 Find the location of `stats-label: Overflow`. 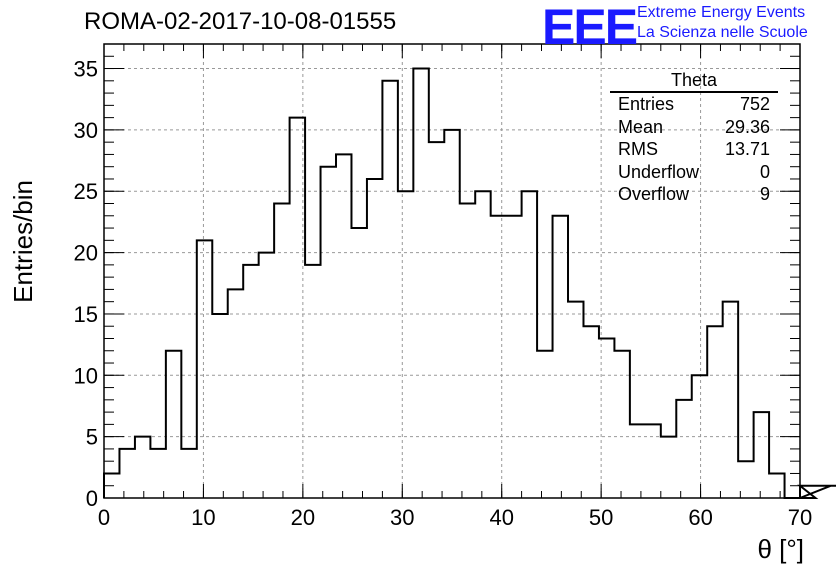

stats-label: Overflow is located at coordinates (654, 194).